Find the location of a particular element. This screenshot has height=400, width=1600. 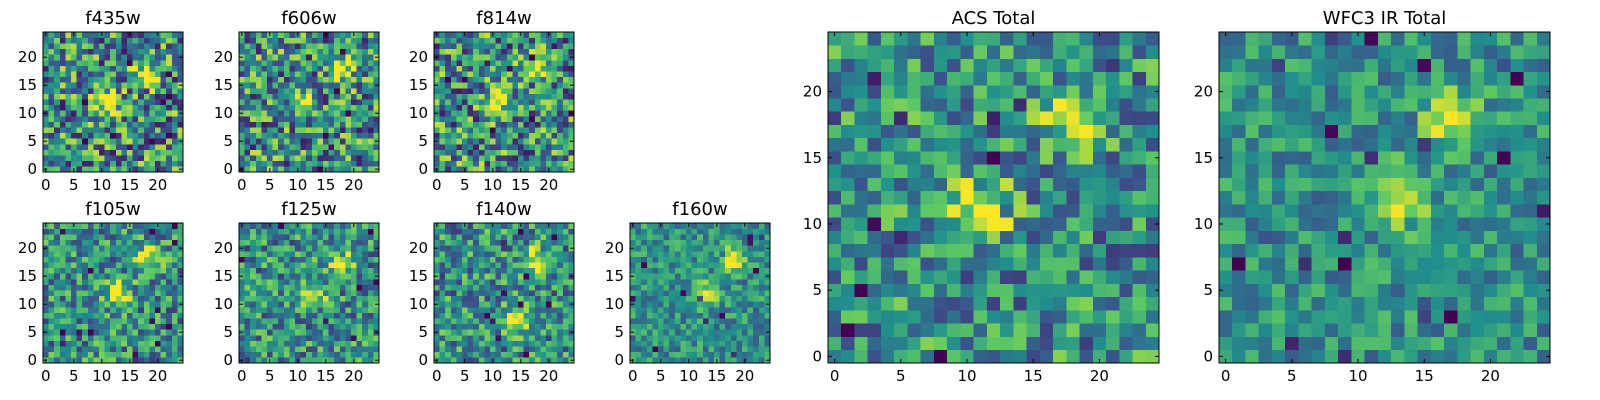

y-tick-label: 0 is located at coordinates (32, 360).